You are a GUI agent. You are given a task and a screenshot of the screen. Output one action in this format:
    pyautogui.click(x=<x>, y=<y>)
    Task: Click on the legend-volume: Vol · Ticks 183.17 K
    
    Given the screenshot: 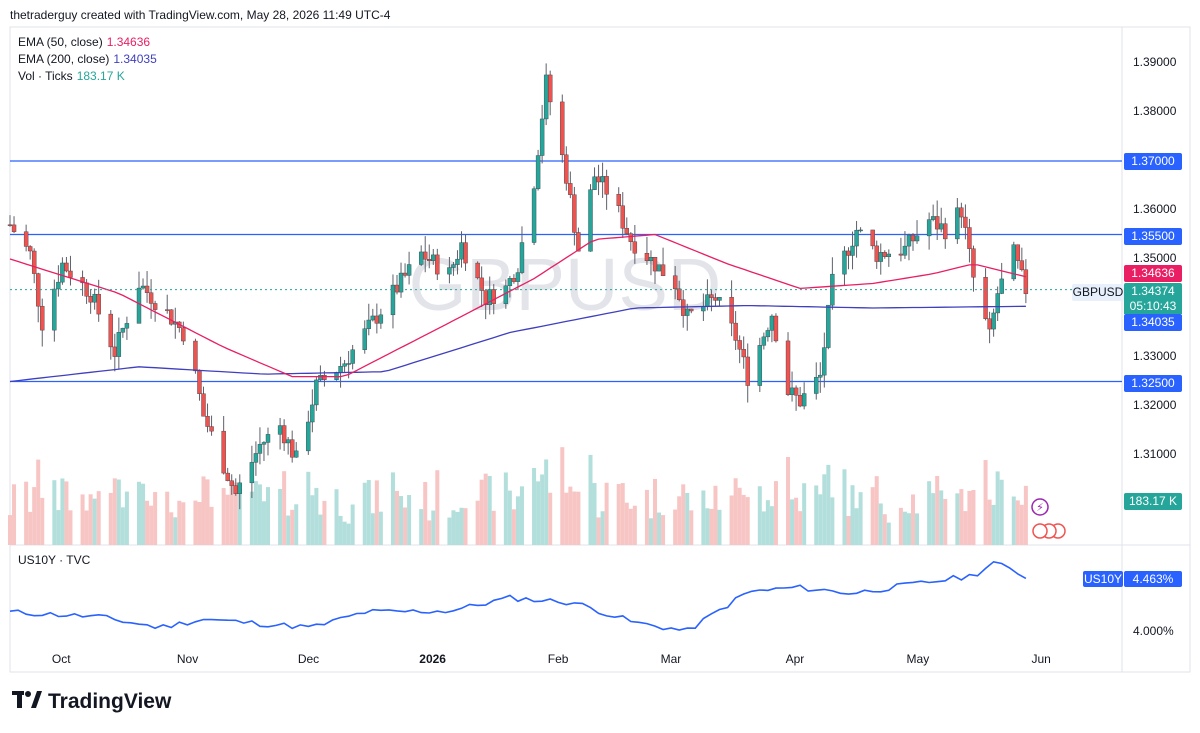 What is the action you would take?
    pyautogui.click(x=71, y=76)
    